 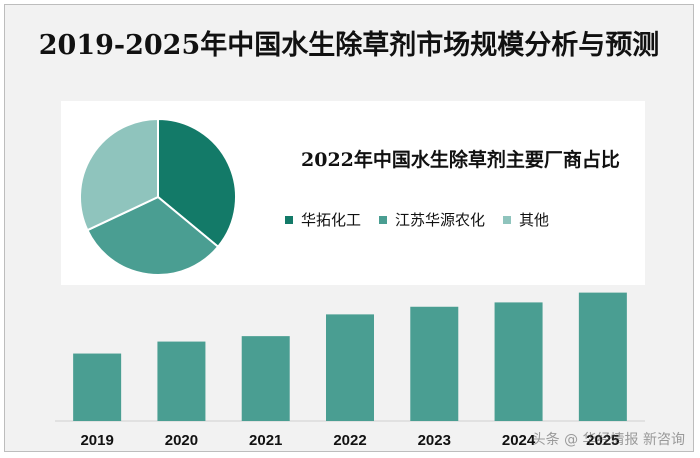 I want to click on pie-chart, so click(x=158, y=196).